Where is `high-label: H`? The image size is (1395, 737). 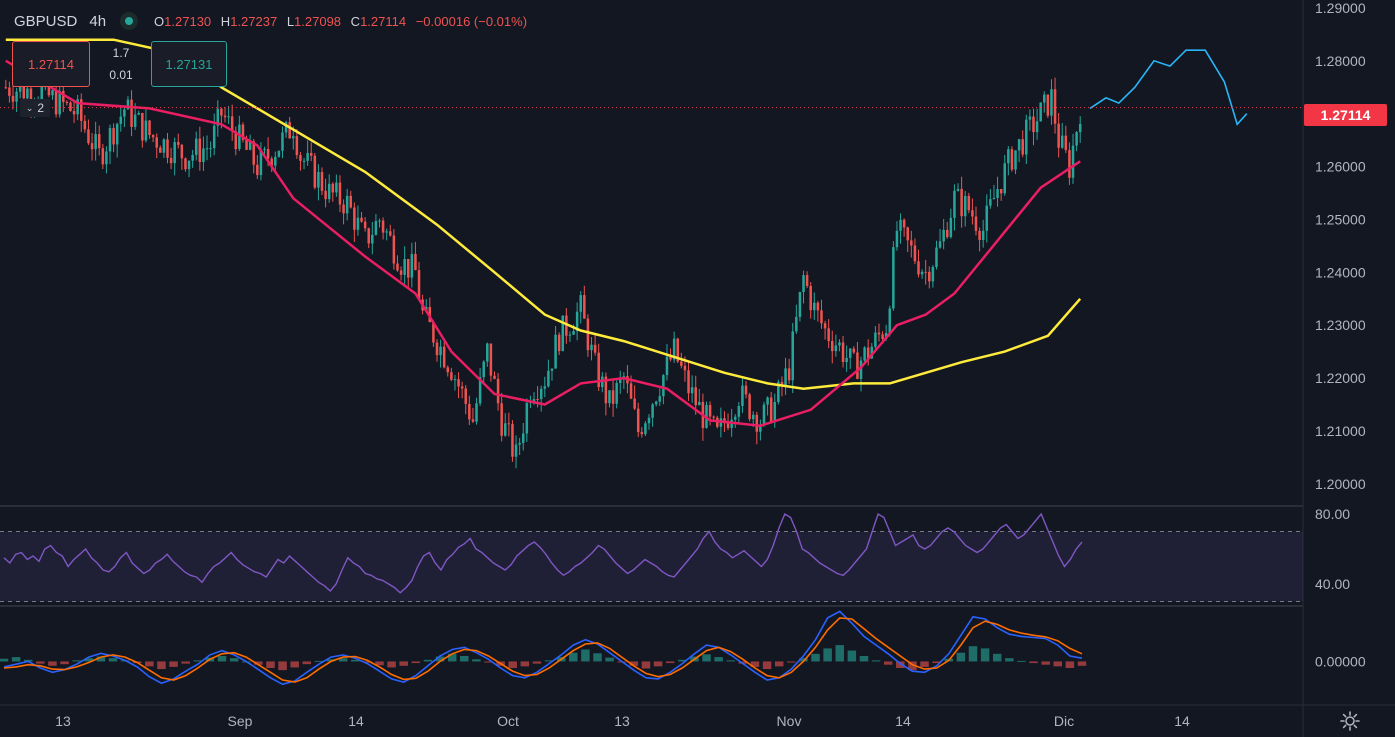 high-label: H is located at coordinates (225, 21).